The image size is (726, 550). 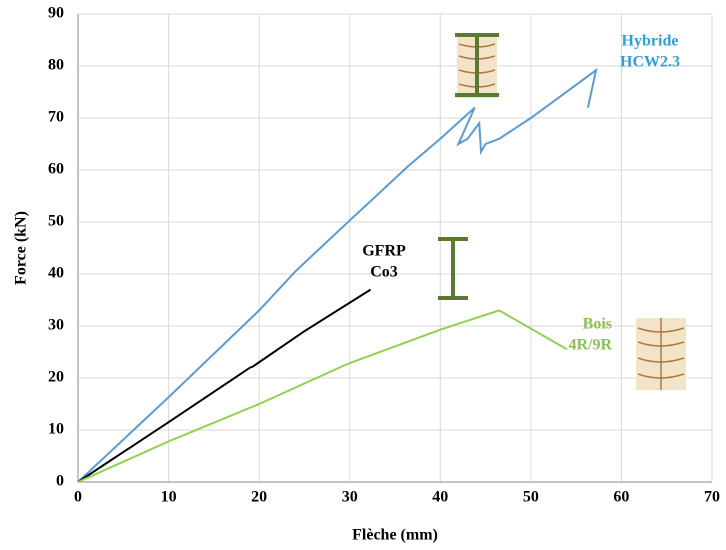 What do you see at coordinates (259, 497) in the screenshot?
I see `x-tick-label: 20` at bounding box center [259, 497].